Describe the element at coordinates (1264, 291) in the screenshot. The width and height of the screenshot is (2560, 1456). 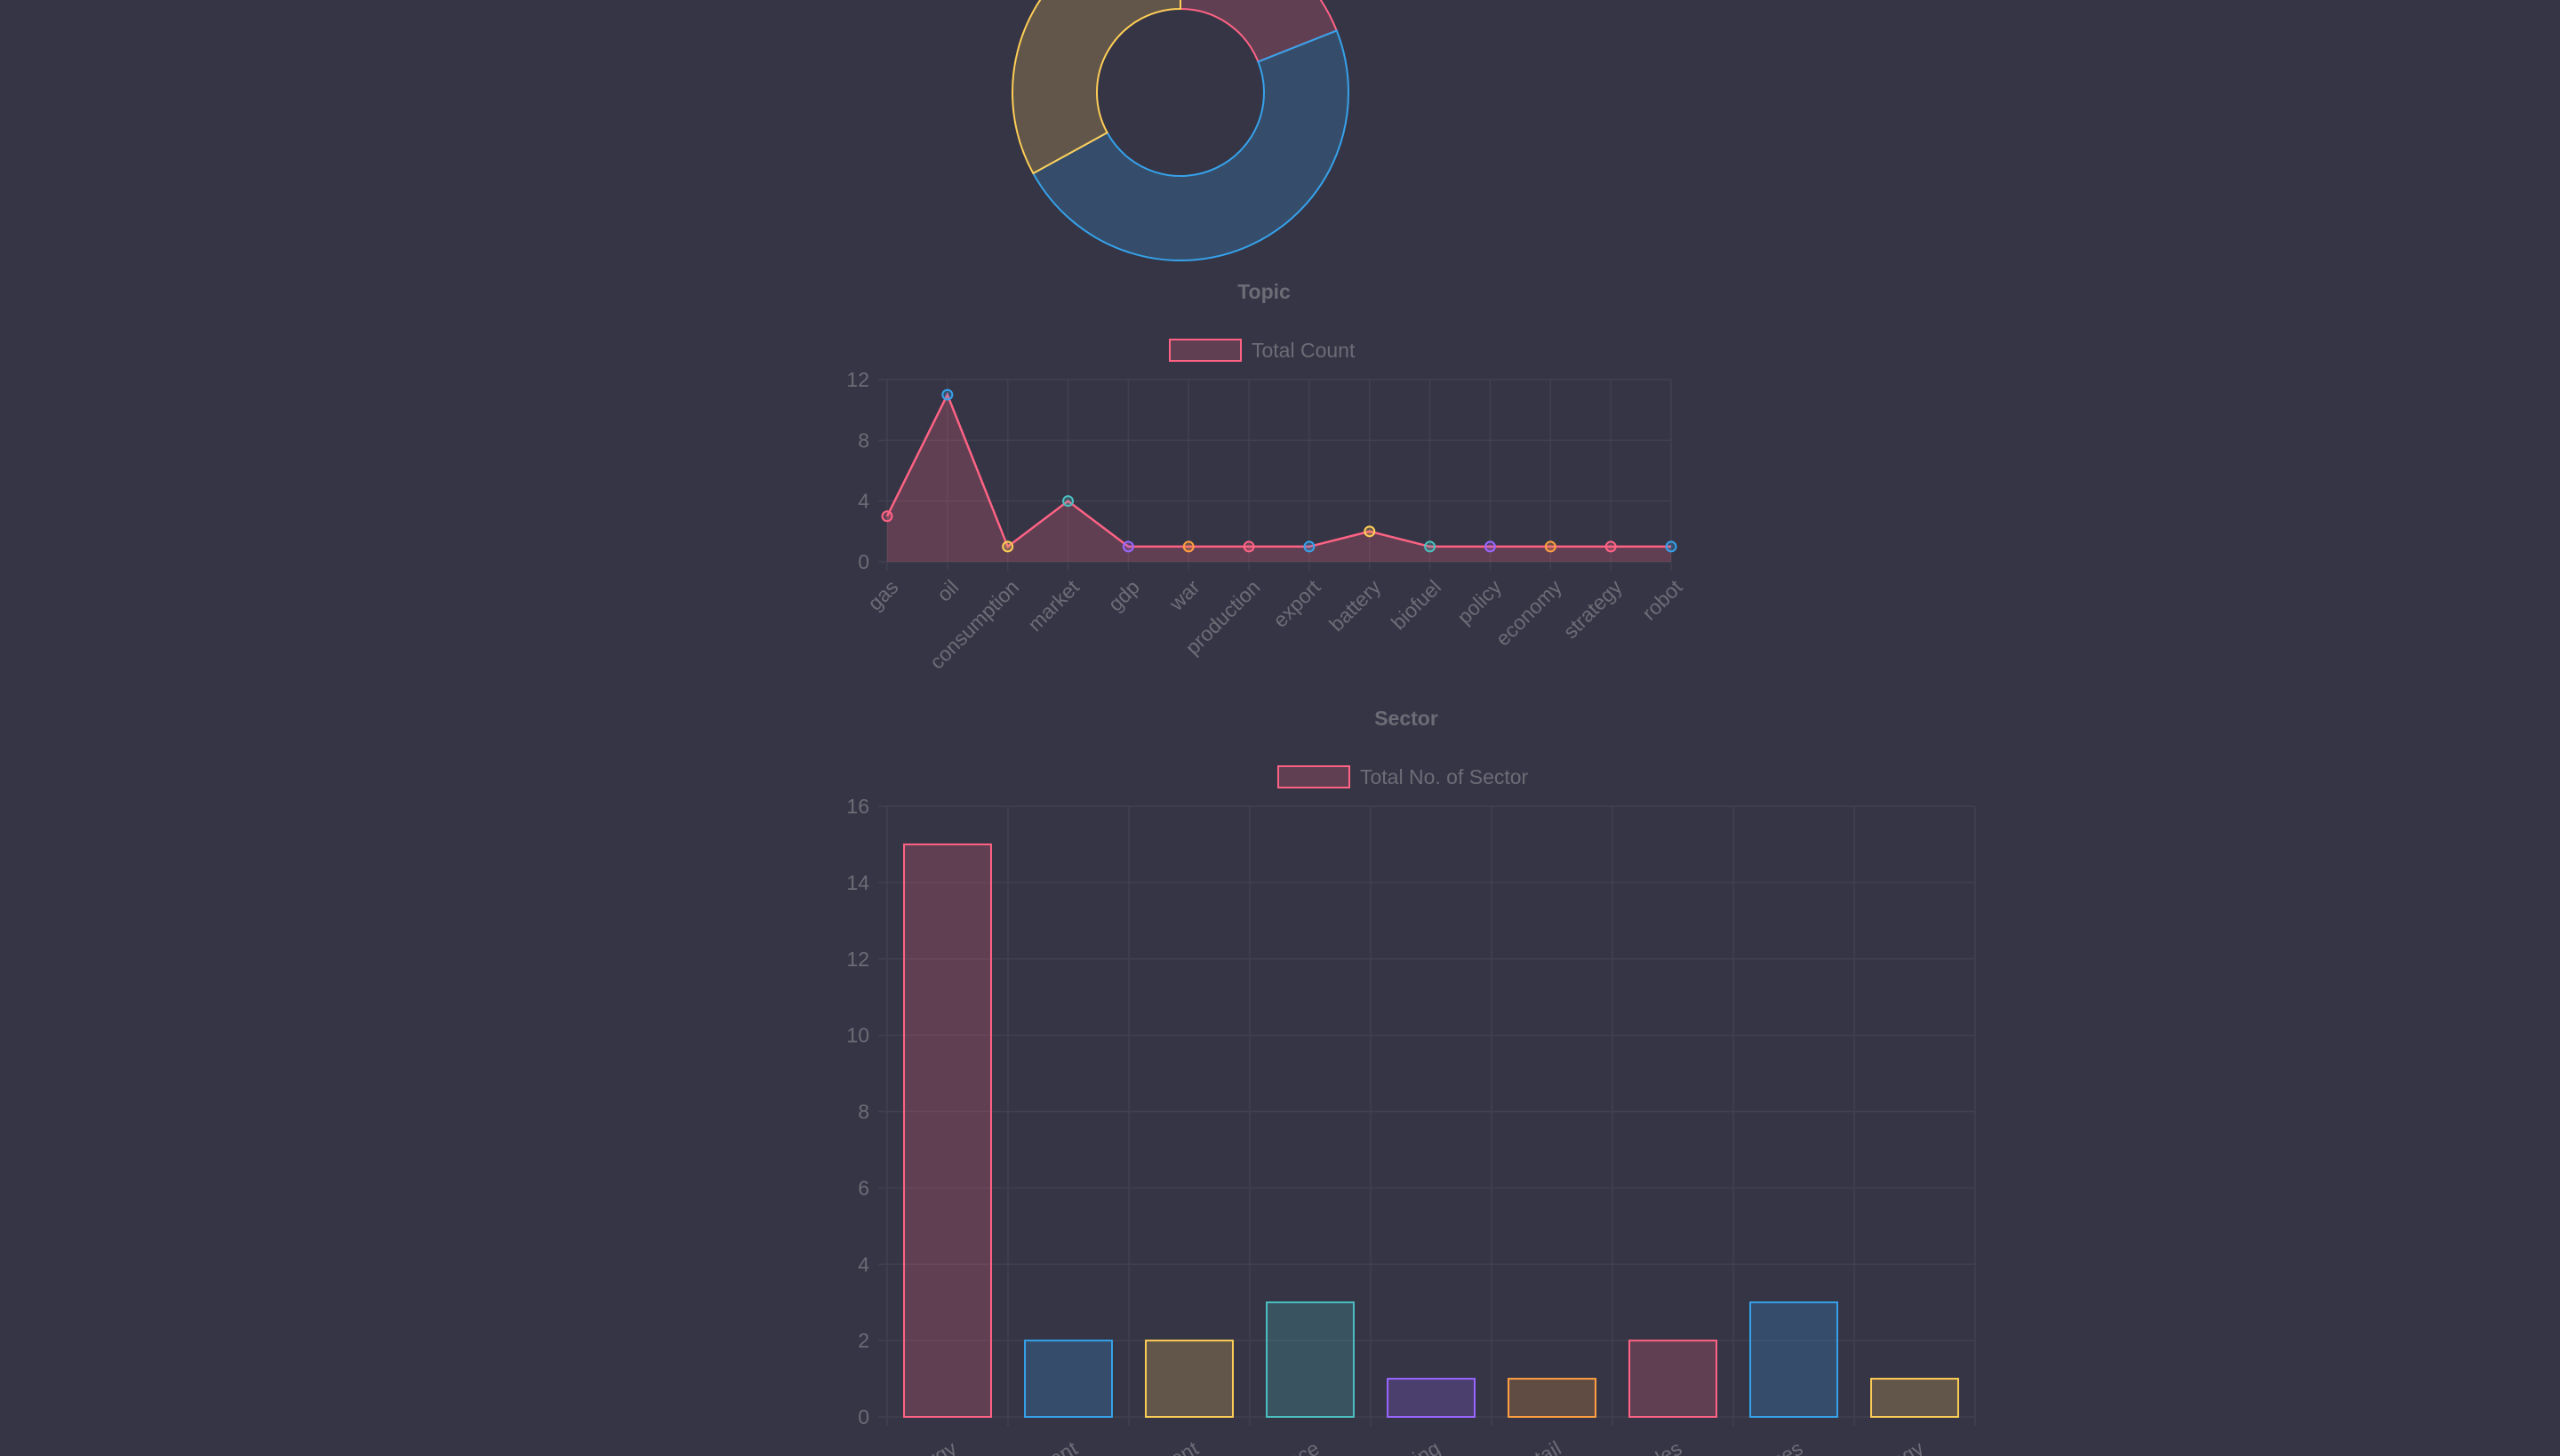
I see `topic-chart-title: Topic` at that location.